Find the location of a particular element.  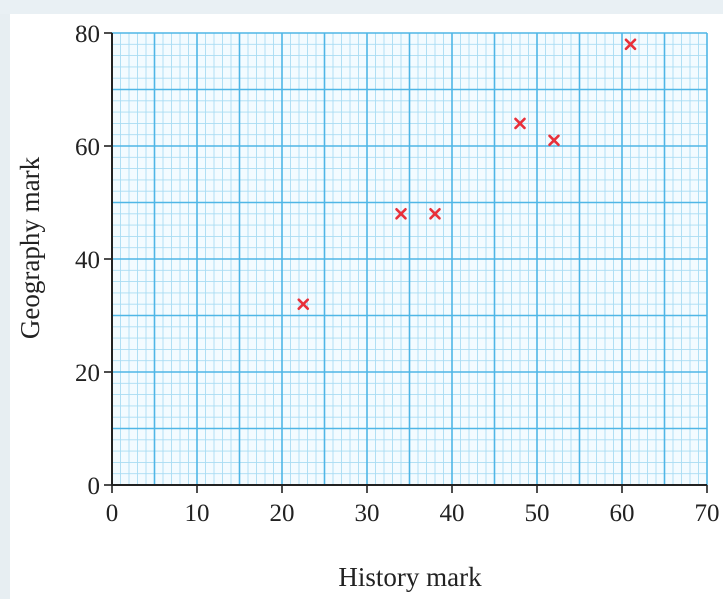

left-margin-strip is located at coordinates (5, 299).